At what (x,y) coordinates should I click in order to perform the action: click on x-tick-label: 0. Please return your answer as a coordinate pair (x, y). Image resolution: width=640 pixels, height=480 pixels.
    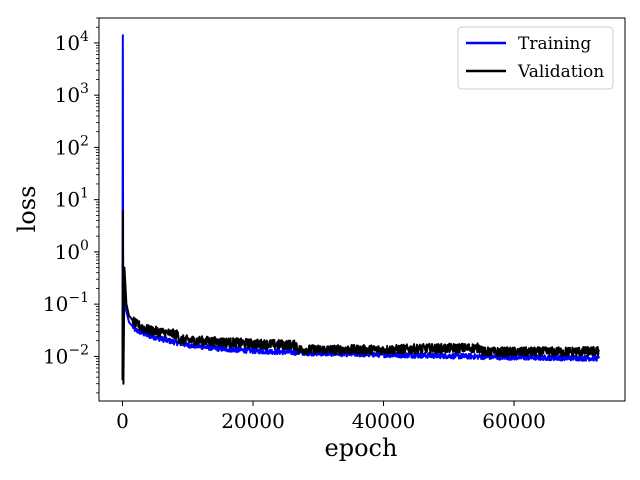
    Looking at the image, I should click on (122, 421).